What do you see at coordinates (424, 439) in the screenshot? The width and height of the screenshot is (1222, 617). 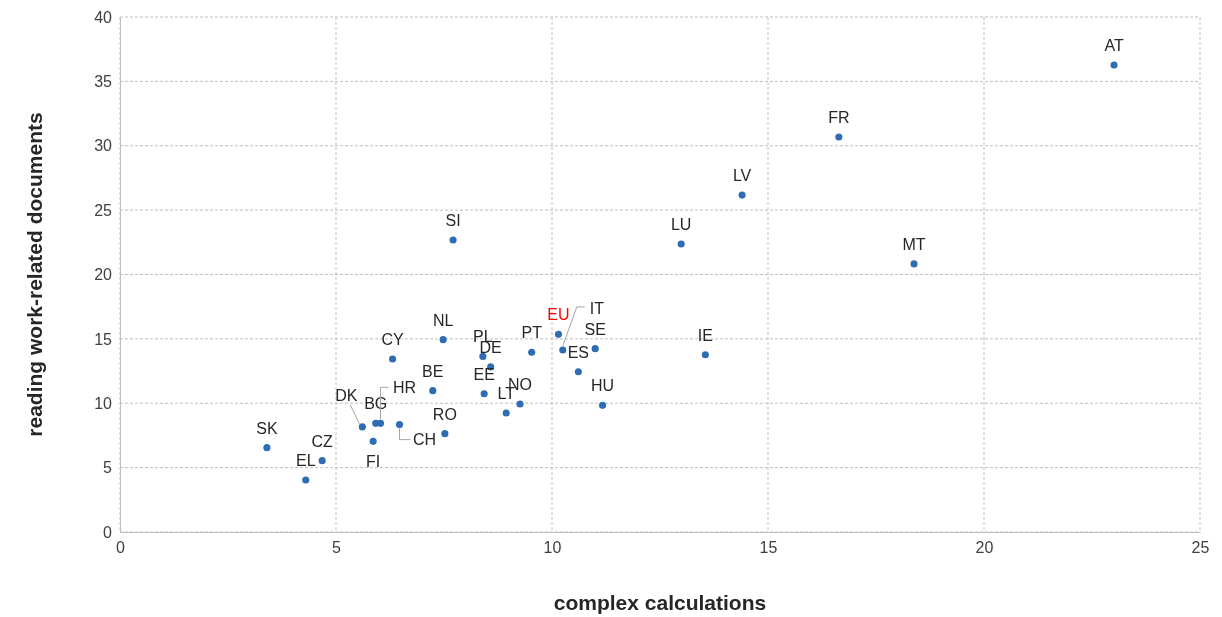 I see `annotation: CH` at bounding box center [424, 439].